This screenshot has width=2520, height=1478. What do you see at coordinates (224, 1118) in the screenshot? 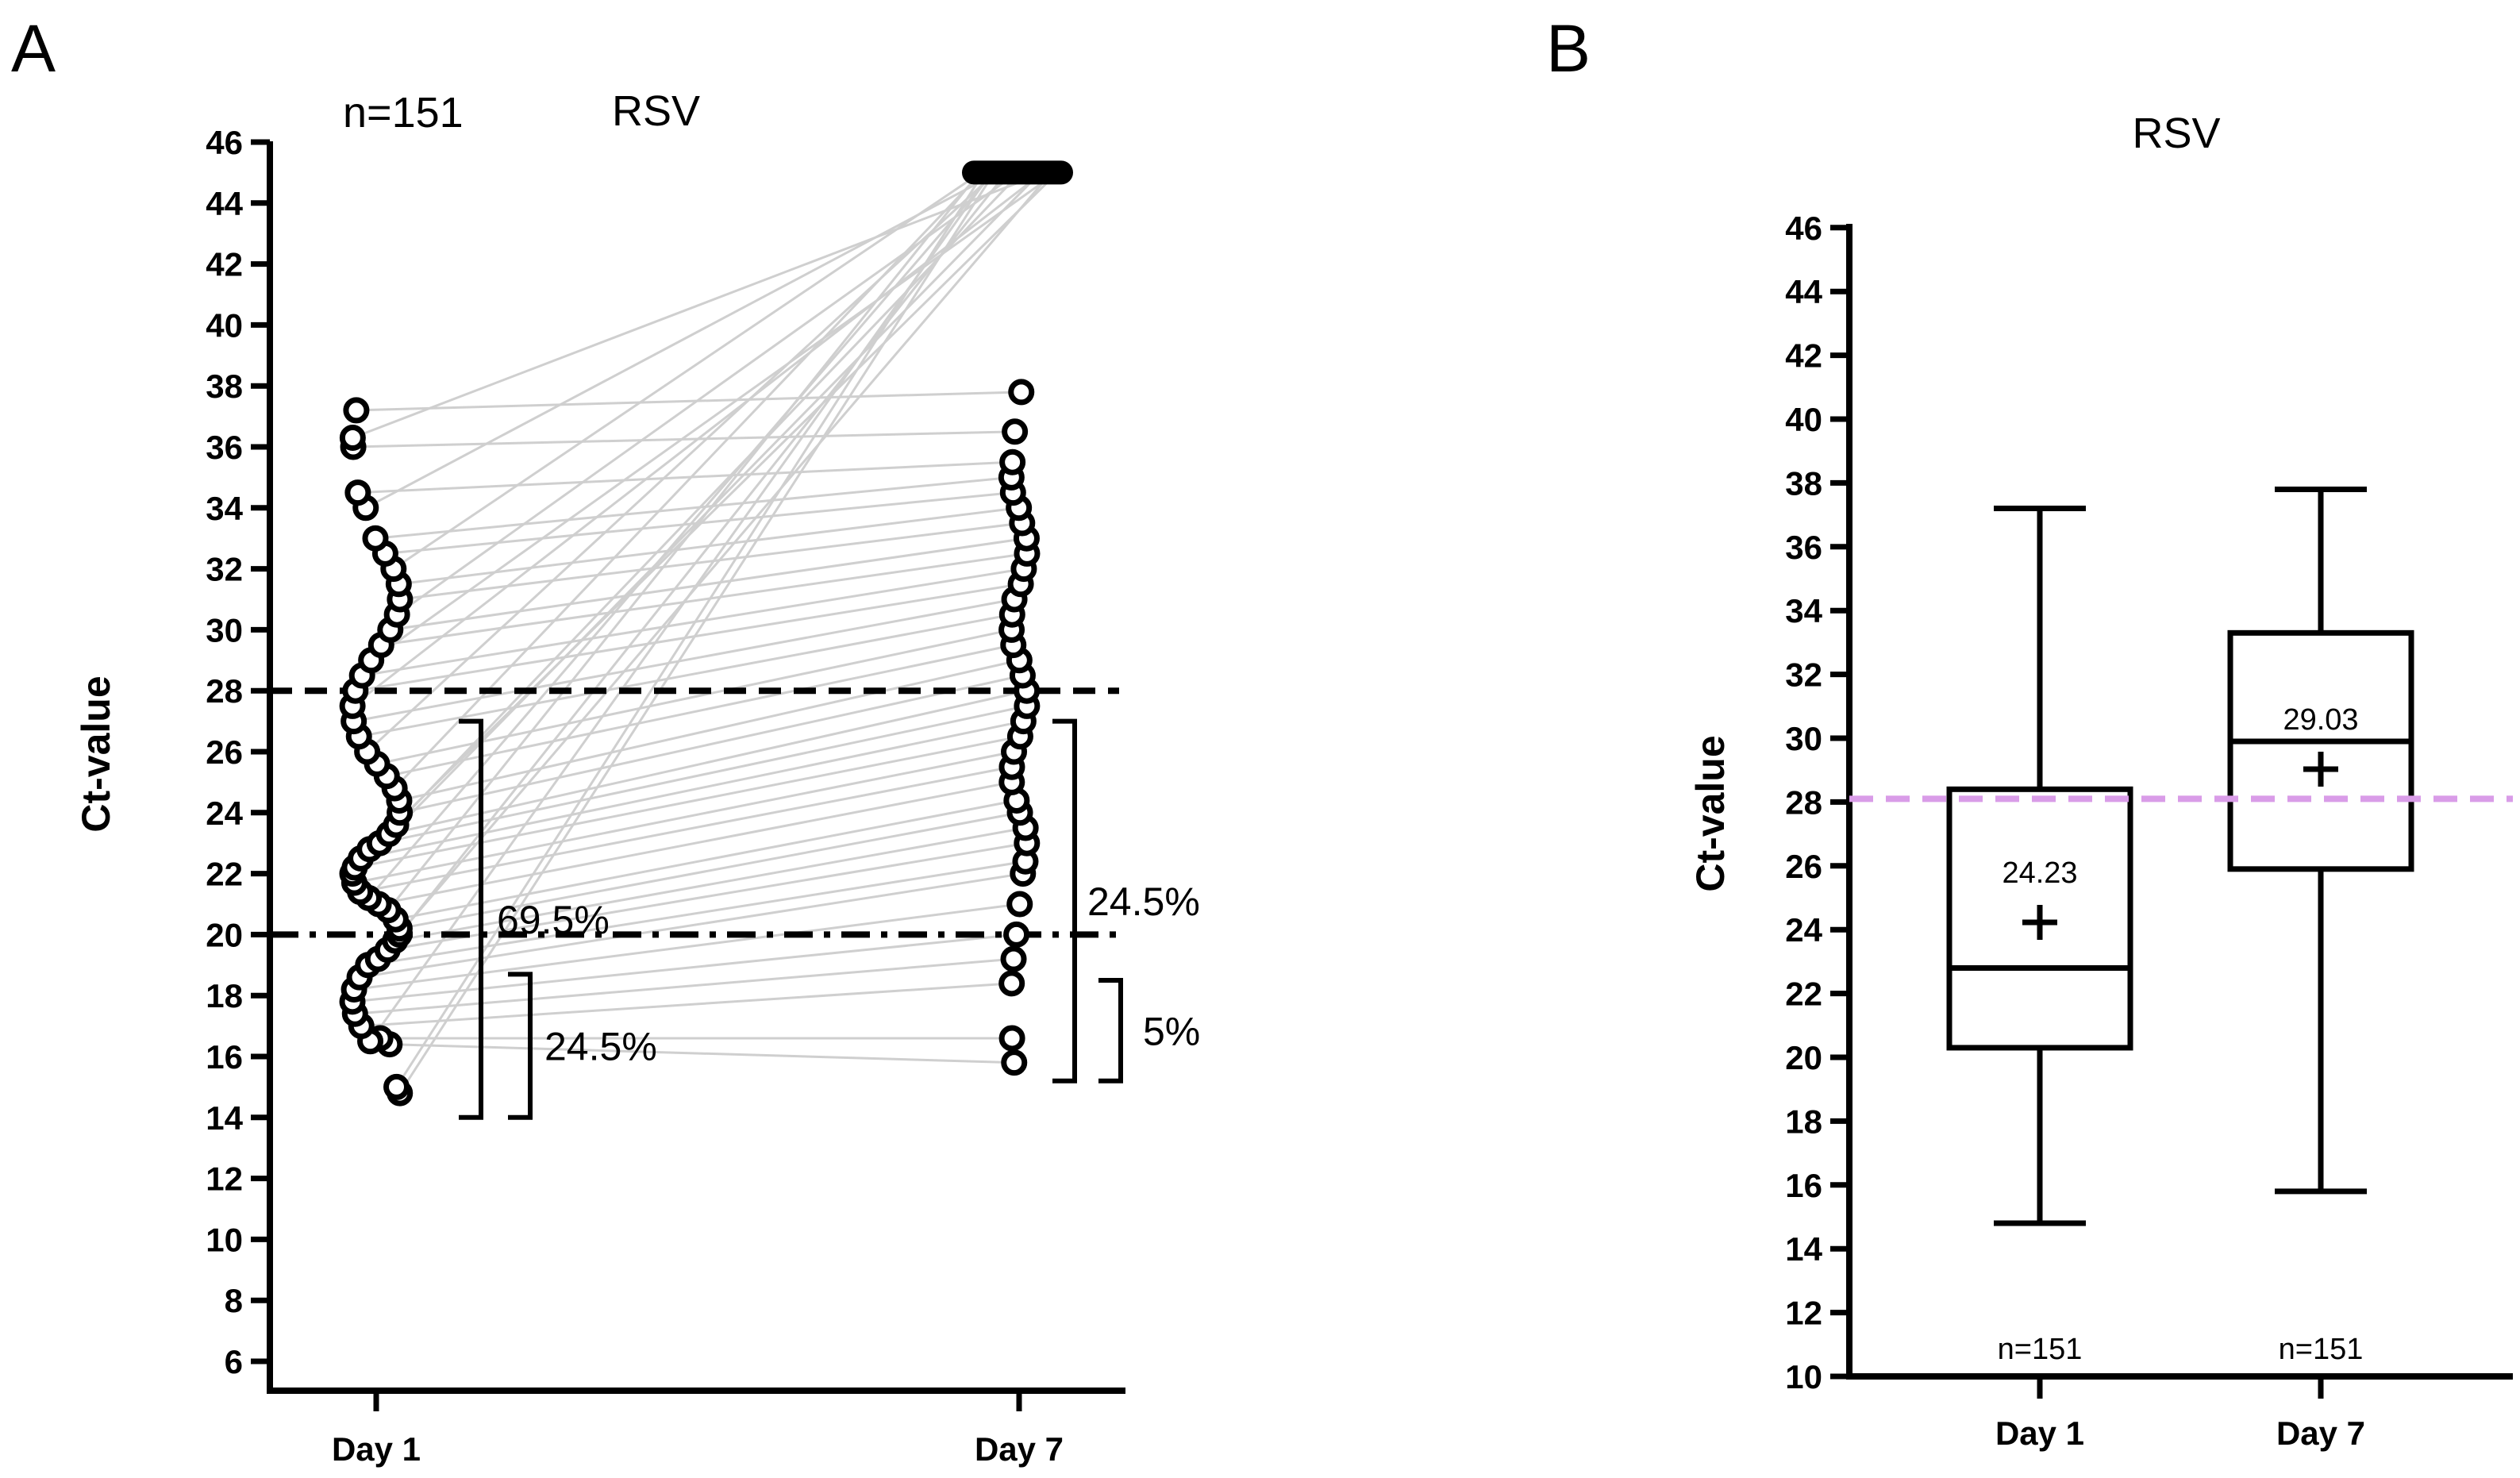
I see `panel-a-y-tick-label: 14` at bounding box center [224, 1118].